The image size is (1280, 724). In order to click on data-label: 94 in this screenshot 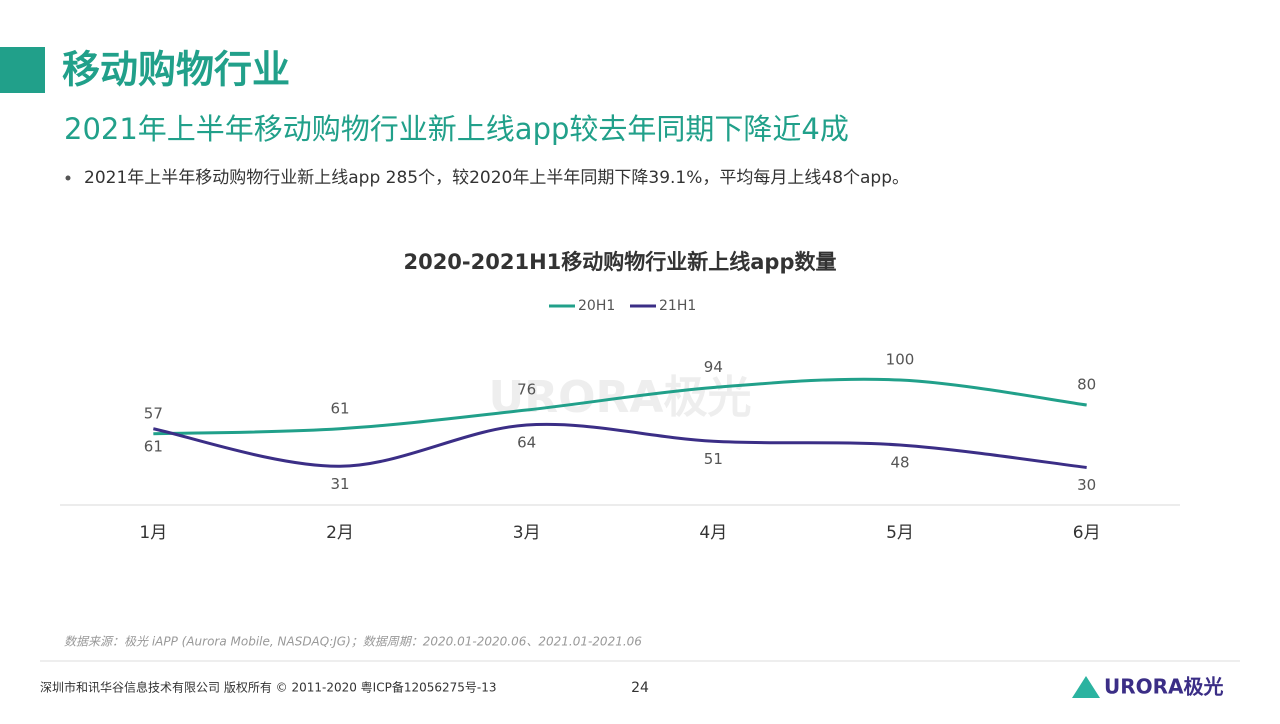, I will do `click(713, 367)`.